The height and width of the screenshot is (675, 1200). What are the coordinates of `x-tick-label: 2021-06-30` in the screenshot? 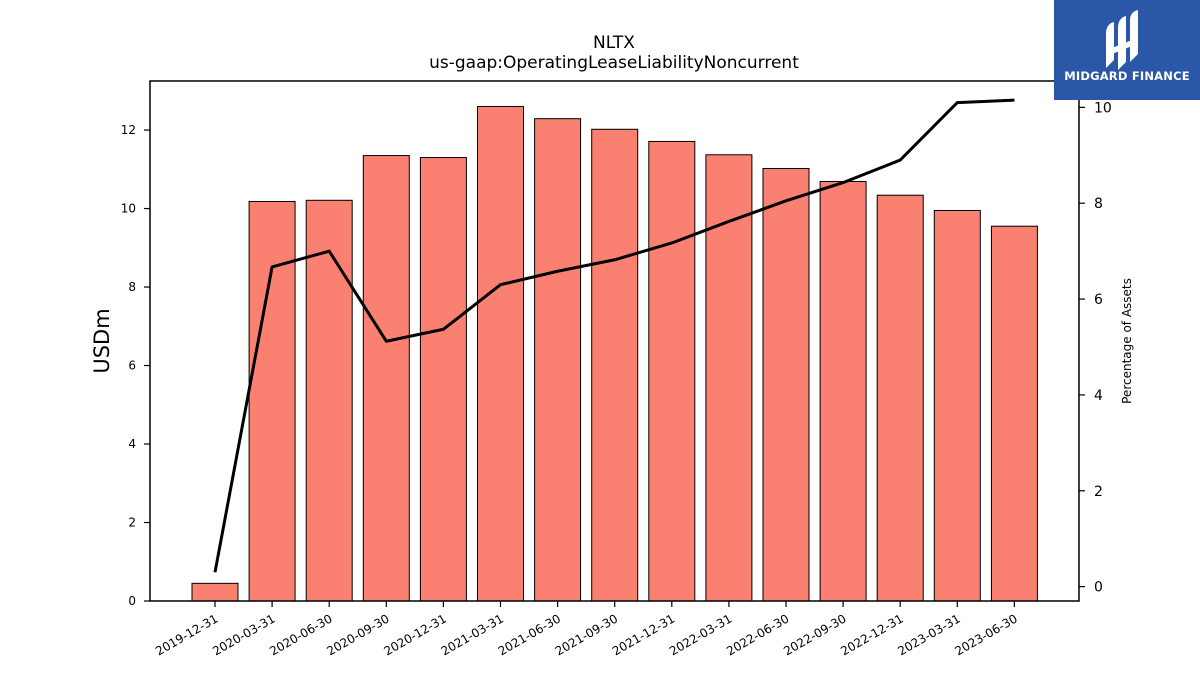 It's located at (529, 634).